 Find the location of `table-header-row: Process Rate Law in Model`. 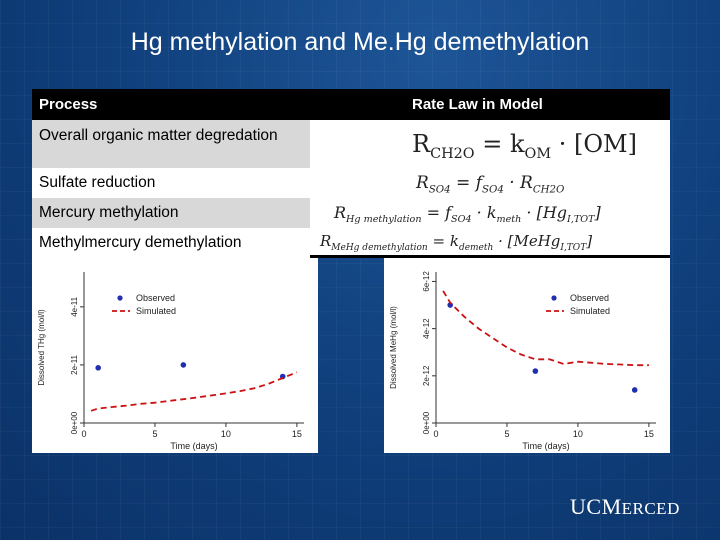

table-header-row: Process Rate Law in Model is located at coordinates (351, 104).